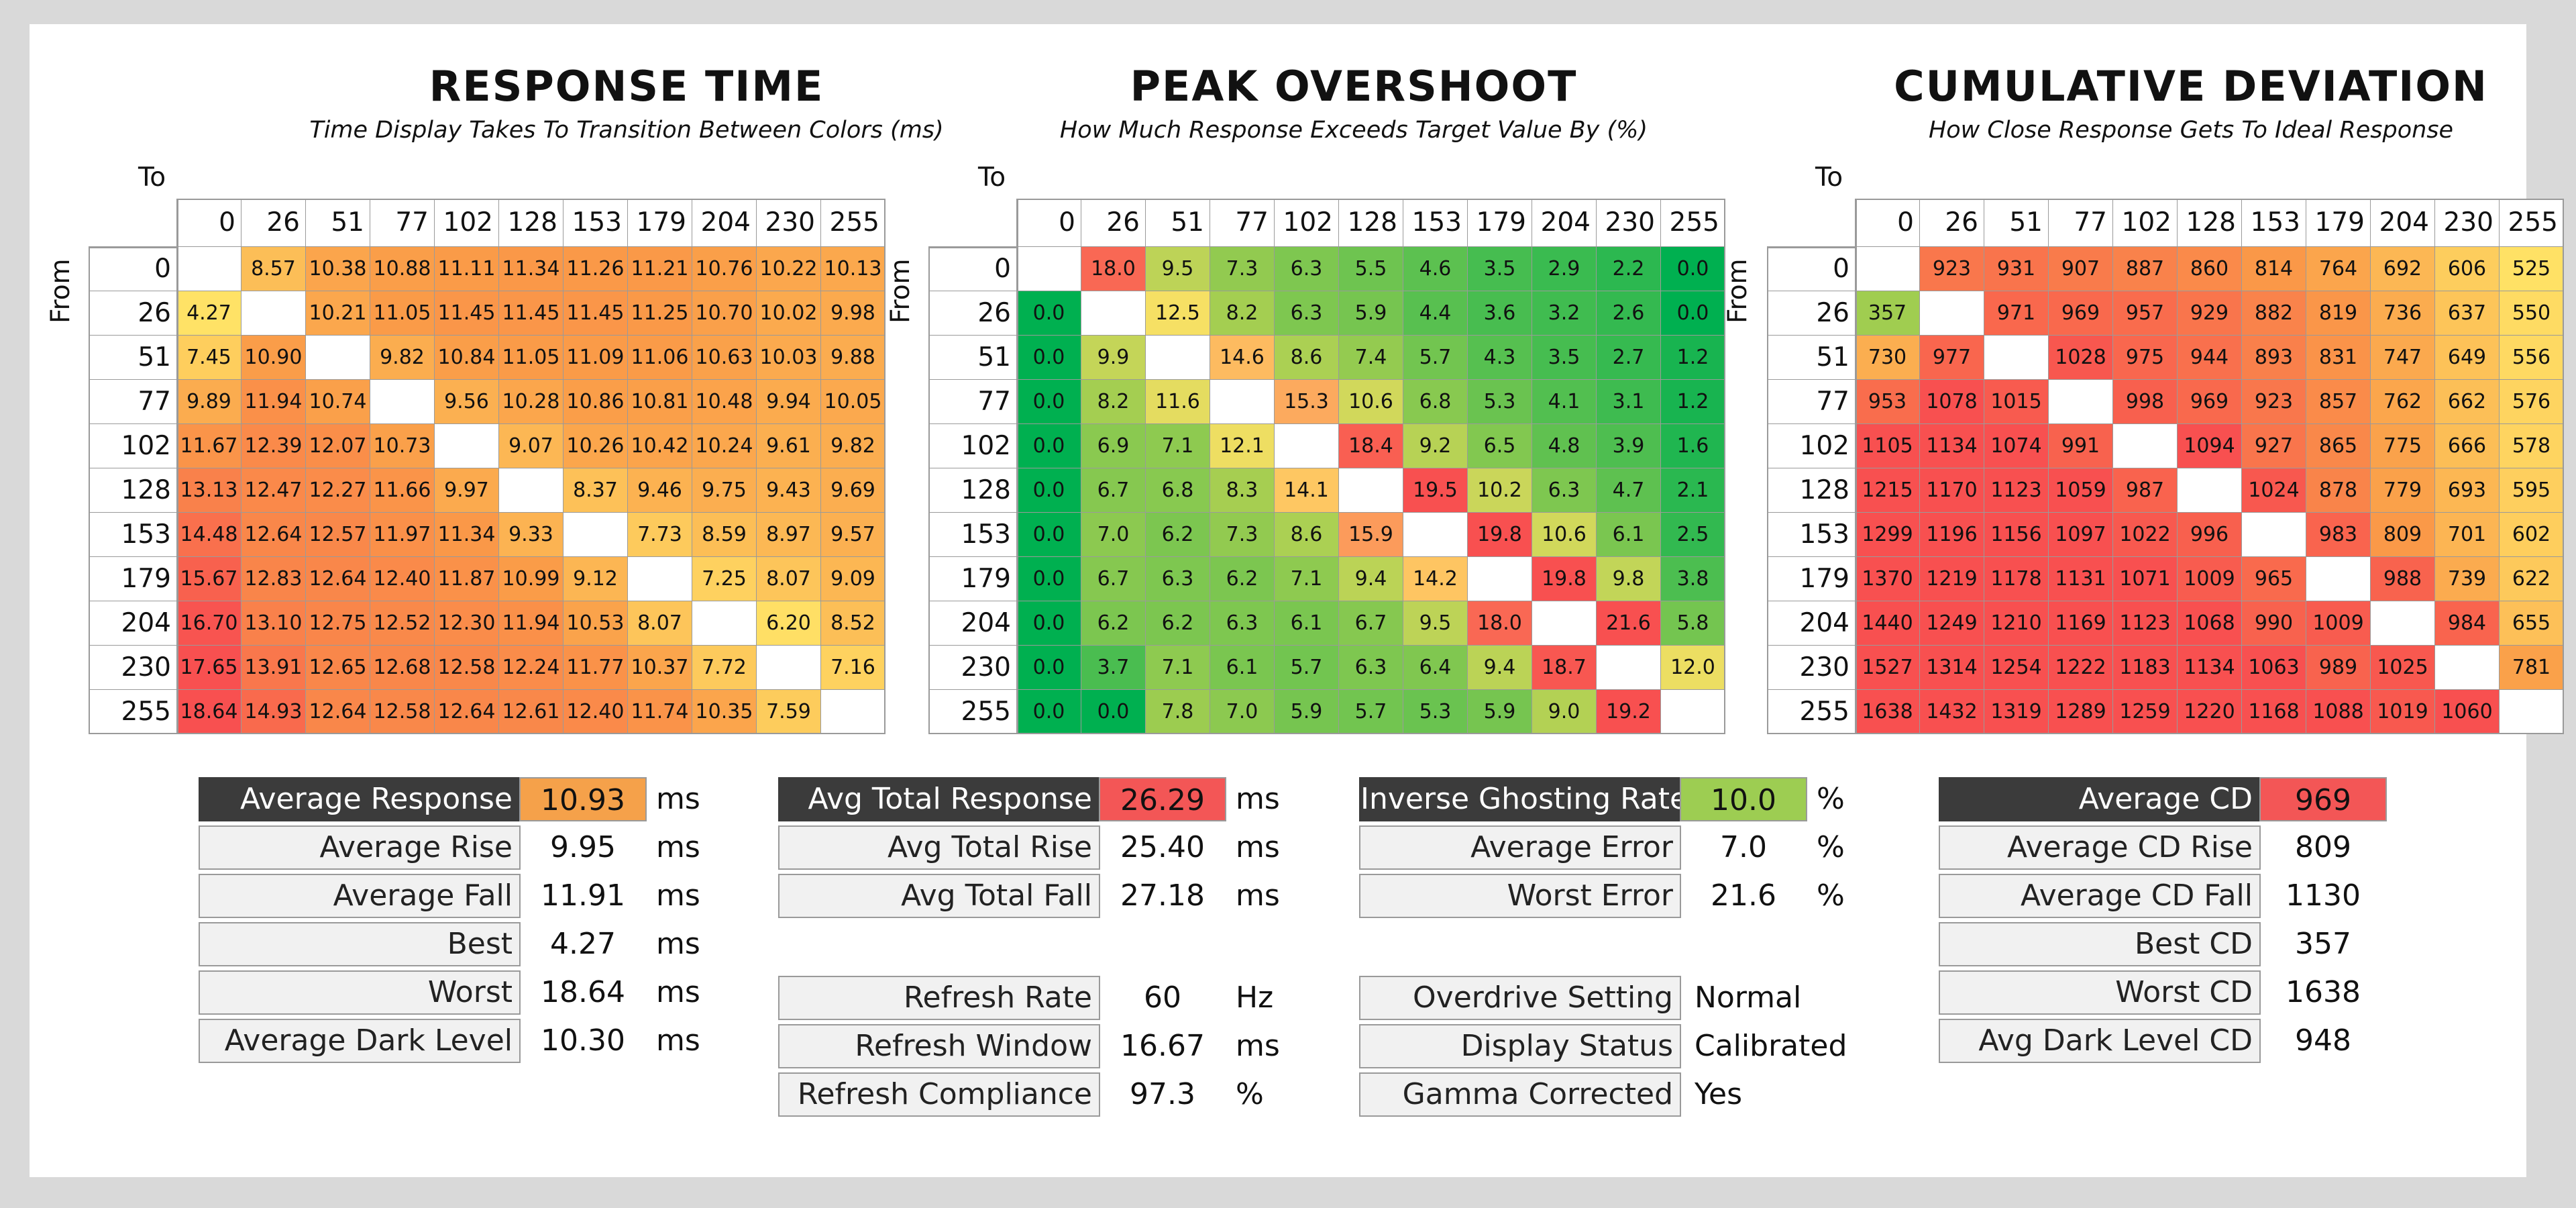  What do you see at coordinates (209, 313) in the screenshot?
I see `heatmap-cell: 4.27` at bounding box center [209, 313].